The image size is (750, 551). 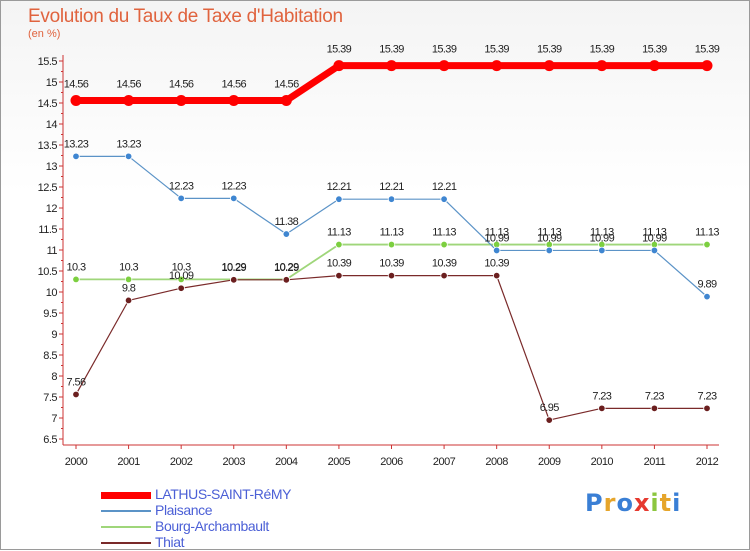 What do you see at coordinates (666, 503) in the screenshot?
I see `logo-letter: t` at bounding box center [666, 503].